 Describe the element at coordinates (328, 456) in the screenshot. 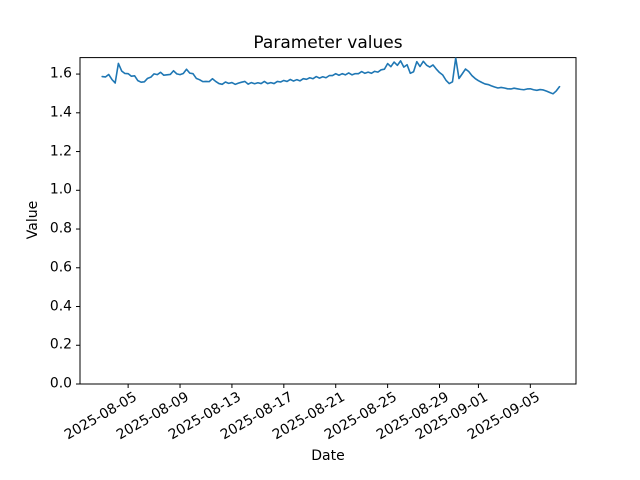

I see `x-axis-label: Date` at that location.